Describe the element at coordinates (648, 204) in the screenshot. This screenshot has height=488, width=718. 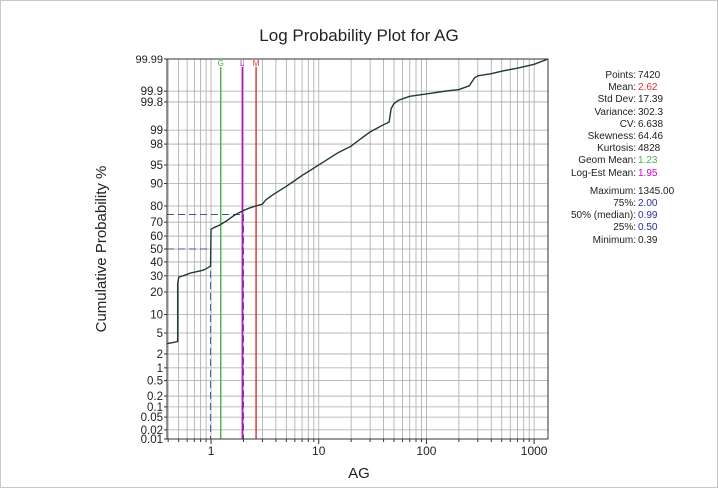
I see `stat-value: 2.00` at that location.